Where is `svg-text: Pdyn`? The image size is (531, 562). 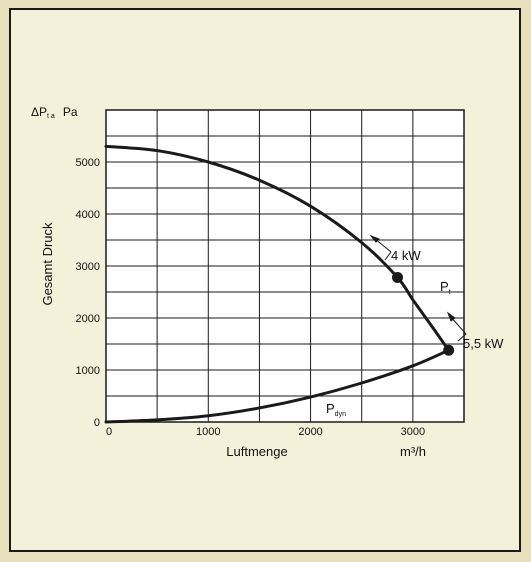 svg-text: Pdyn is located at coordinates (336, 409).